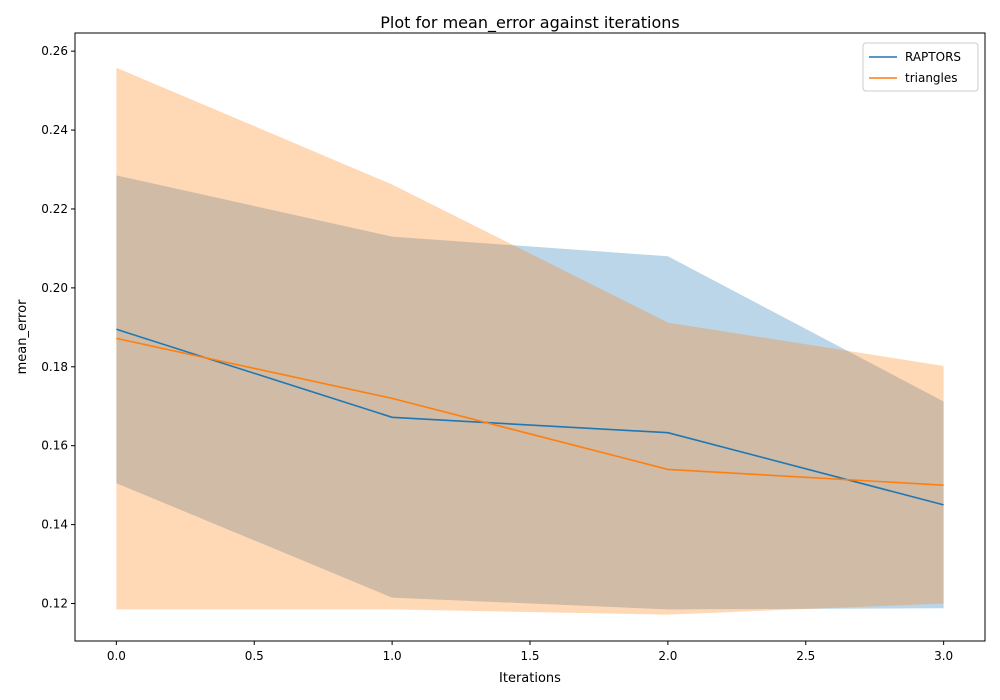 This screenshot has width=1000, height=700. Describe the element at coordinates (22, 336) in the screenshot. I see `y-axis-label: mean_error` at that location.